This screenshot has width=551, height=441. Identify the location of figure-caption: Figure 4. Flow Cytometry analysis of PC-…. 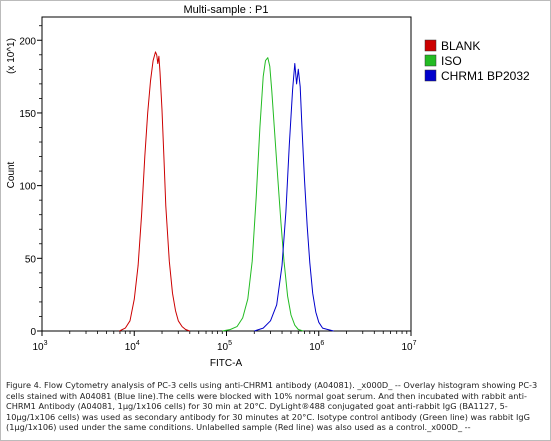
(272, 406).